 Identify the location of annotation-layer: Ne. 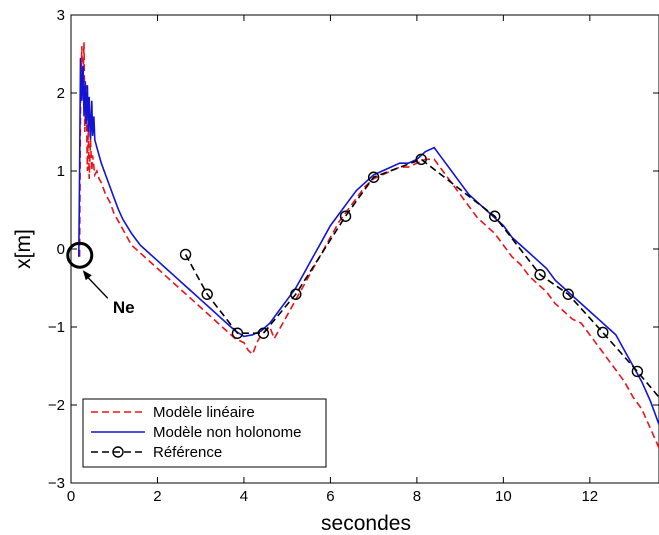
(100, 279).